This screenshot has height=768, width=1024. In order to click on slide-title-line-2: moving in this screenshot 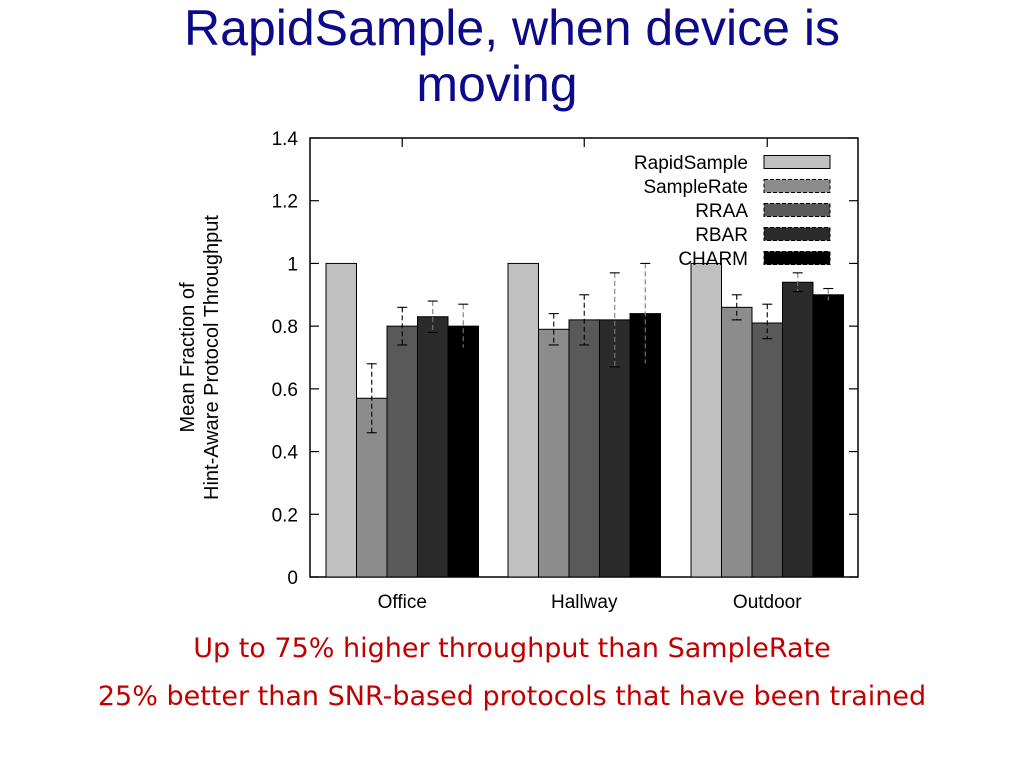, I will do `click(497, 84)`.